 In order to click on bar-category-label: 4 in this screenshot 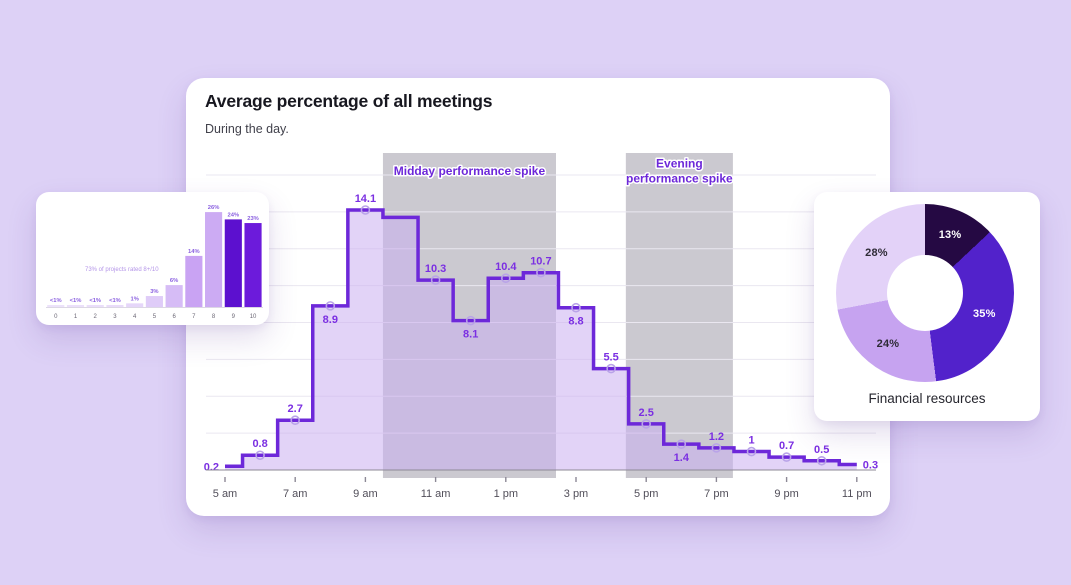, I will do `click(135, 317)`.